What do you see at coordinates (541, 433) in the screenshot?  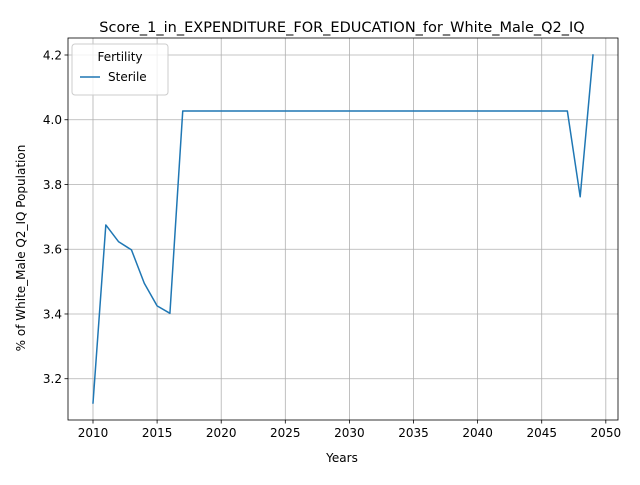 I see `x-tick-label: 2045` at bounding box center [541, 433].